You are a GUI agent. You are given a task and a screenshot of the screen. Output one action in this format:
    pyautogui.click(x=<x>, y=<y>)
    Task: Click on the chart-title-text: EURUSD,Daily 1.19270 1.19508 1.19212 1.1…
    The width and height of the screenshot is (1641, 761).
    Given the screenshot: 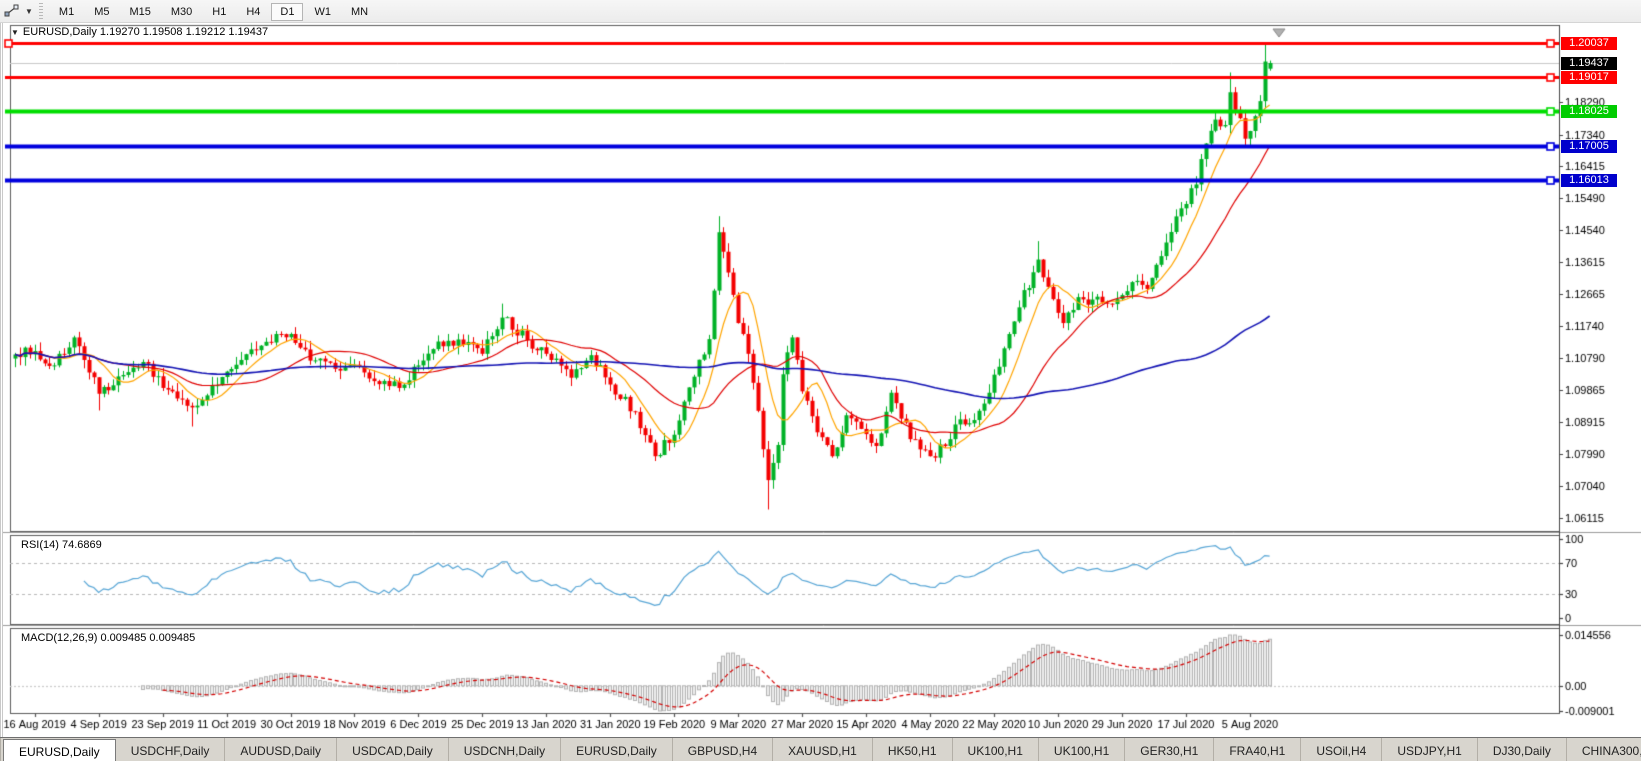 What is the action you would take?
    pyautogui.click(x=145, y=32)
    